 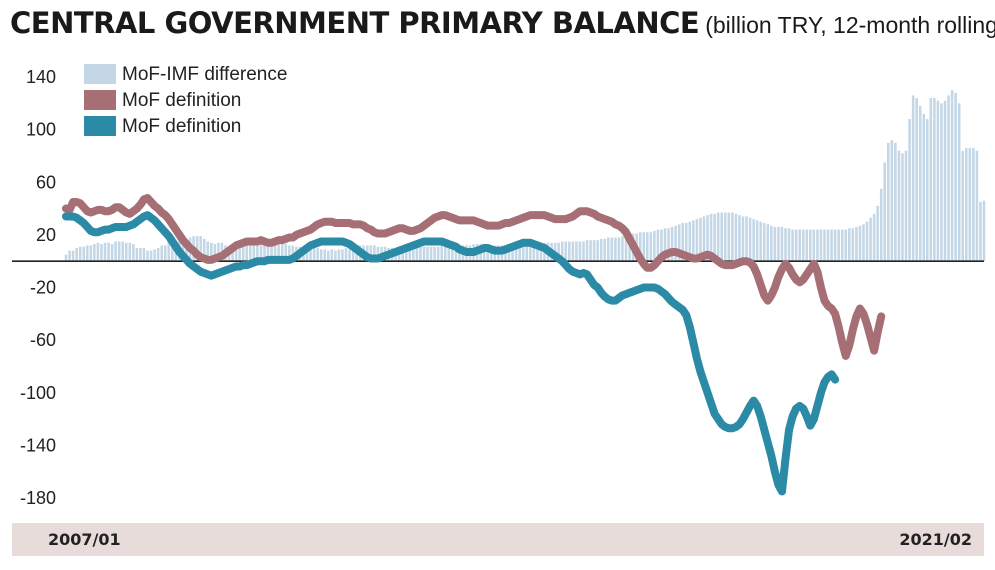 What do you see at coordinates (38, 393) in the screenshot?
I see `y-tick-label: -100` at bounding box center [38, 393].